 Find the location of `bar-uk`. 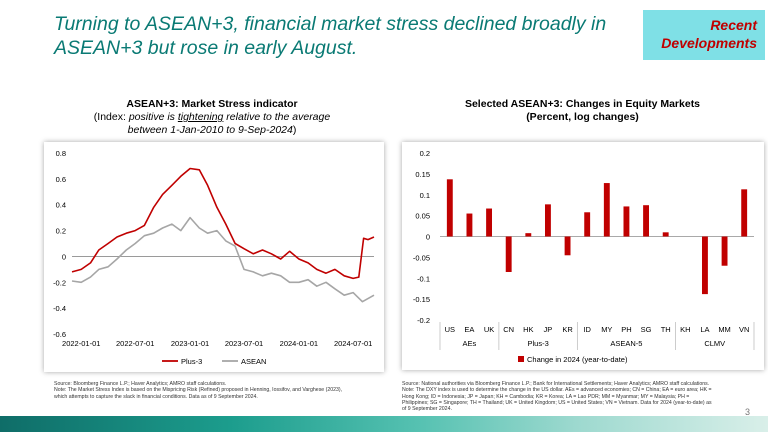

bar-uk is located at coordinates (489, 222).